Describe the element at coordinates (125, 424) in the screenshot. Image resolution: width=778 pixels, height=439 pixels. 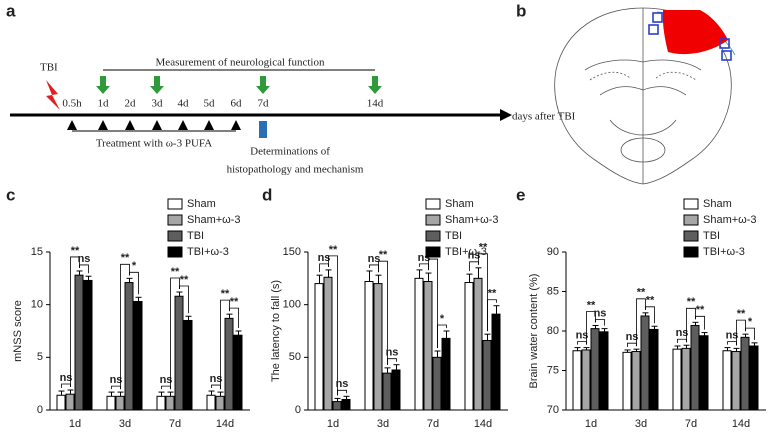
I see `x-tick-label: 3d` at that location.